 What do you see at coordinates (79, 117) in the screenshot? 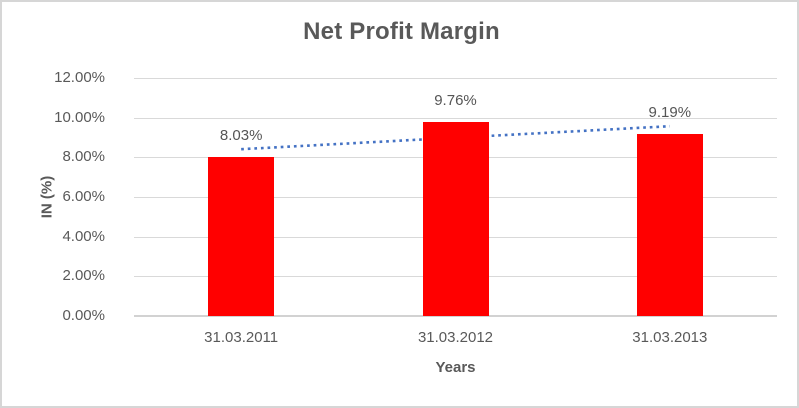
I see `y-tick-label: 10.00%` at bounding box center [79, 117].